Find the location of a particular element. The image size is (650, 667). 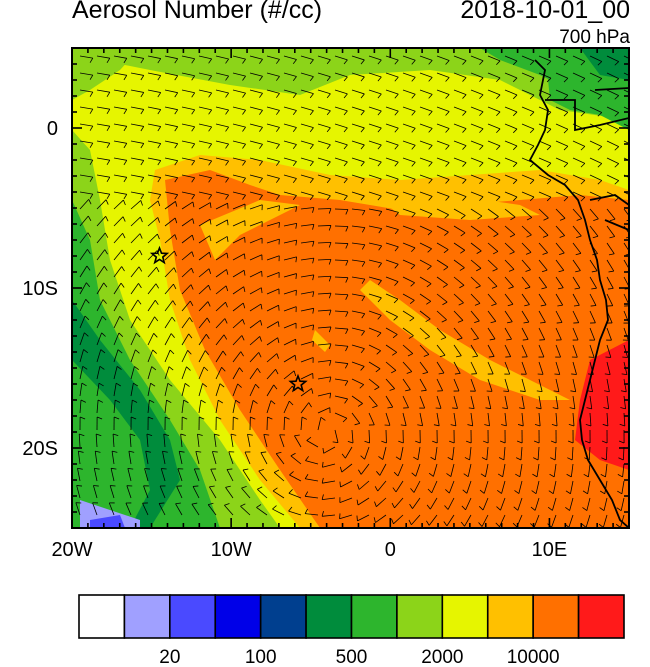

pressure-level-label: 700 hPa is located at coordinates (594, 37).